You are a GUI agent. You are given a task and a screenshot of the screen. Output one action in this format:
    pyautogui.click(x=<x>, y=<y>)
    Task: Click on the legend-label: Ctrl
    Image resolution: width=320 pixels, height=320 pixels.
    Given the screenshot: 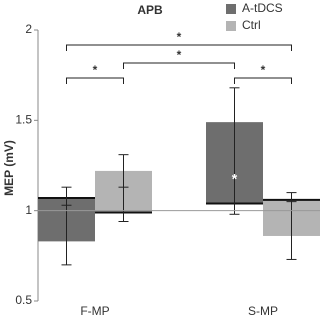 What is the action you would take?
    pyautogui.click(x=251, y=25)
    